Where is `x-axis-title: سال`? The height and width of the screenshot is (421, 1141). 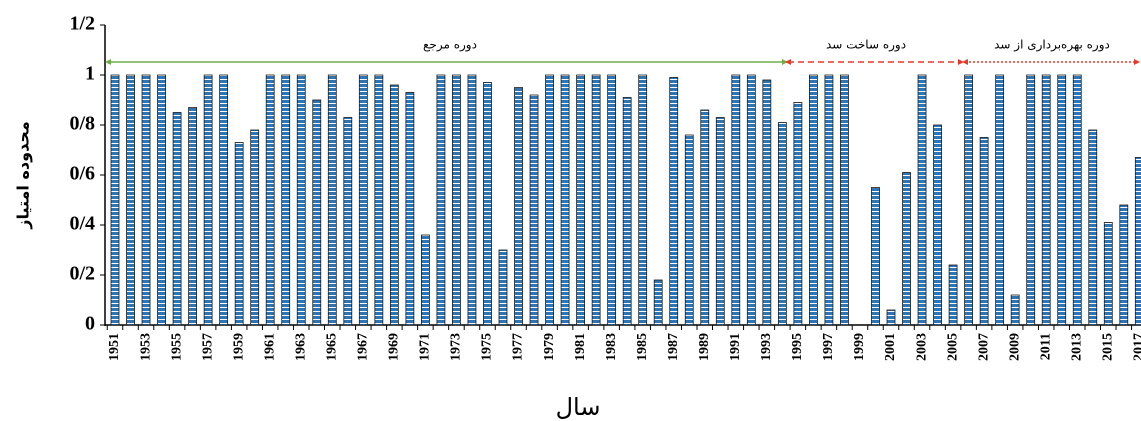 x-axis-title: سال is located at coordinates (578, 407).